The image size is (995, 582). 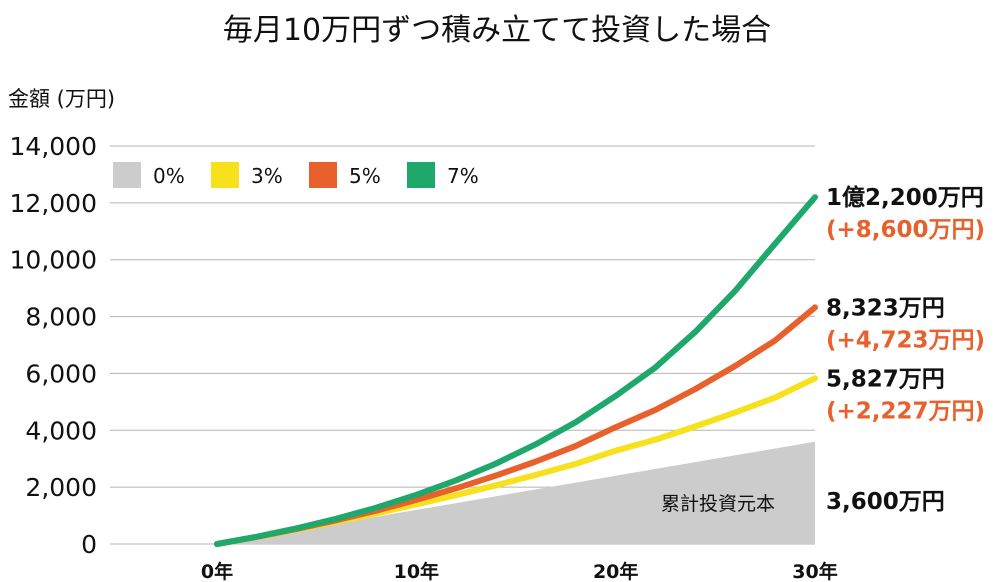 What do you see at coordinates (53, 260) in the screenshot?
I see `y-tick-label-5: 10,000` at bounding box center [53, 260].